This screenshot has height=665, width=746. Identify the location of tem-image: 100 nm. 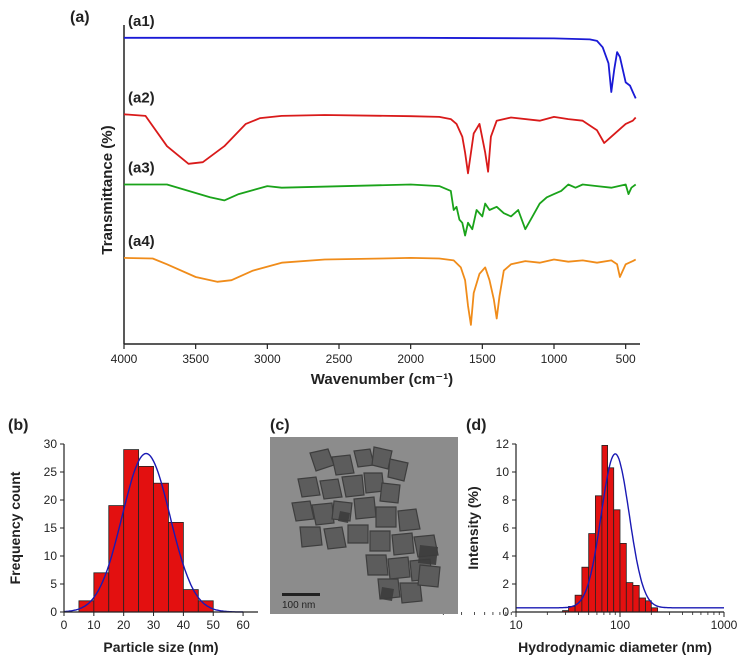
(364, 525).